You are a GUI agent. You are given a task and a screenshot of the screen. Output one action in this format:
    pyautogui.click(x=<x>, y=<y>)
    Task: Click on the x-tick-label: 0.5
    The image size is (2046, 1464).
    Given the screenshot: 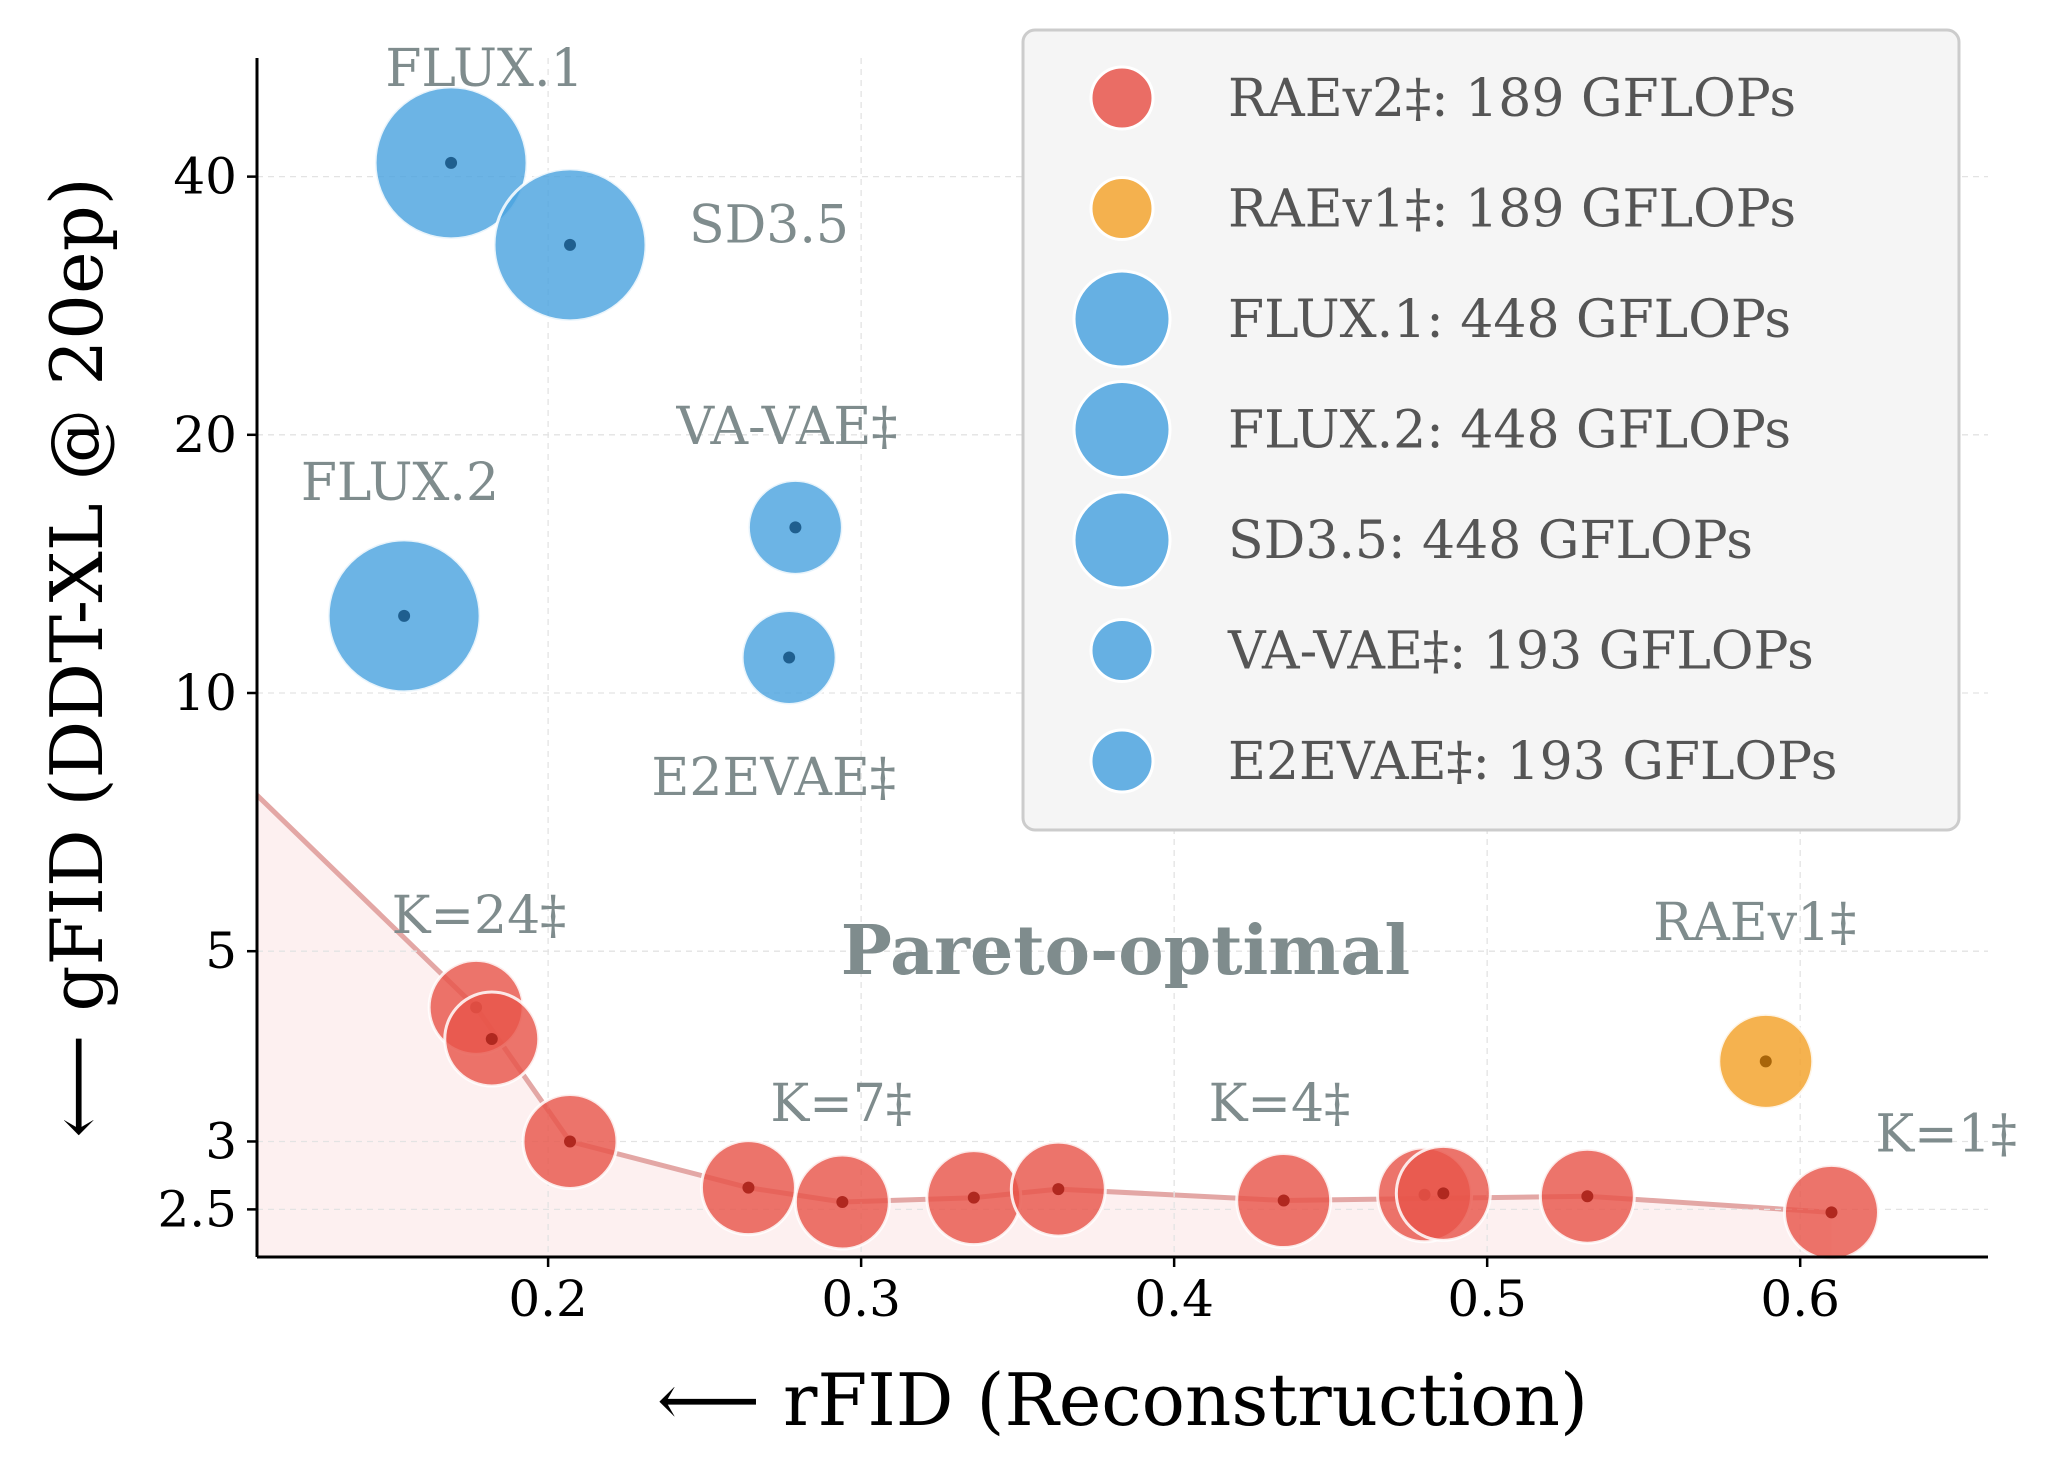 What is the action you would take?
    pyautogui.click(x=1487, y=1299)
    